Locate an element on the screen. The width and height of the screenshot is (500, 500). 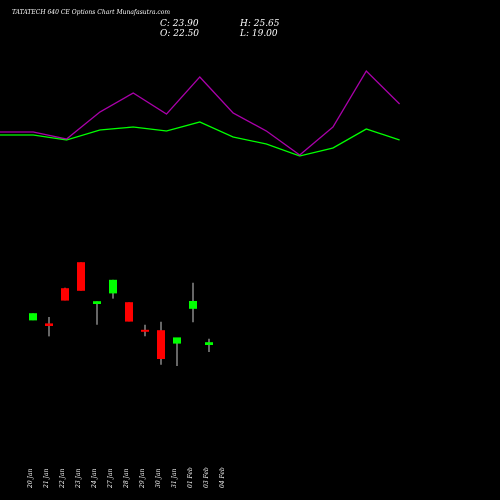
x-tick-label: 28 Jan is located at coordinates (126, 478).